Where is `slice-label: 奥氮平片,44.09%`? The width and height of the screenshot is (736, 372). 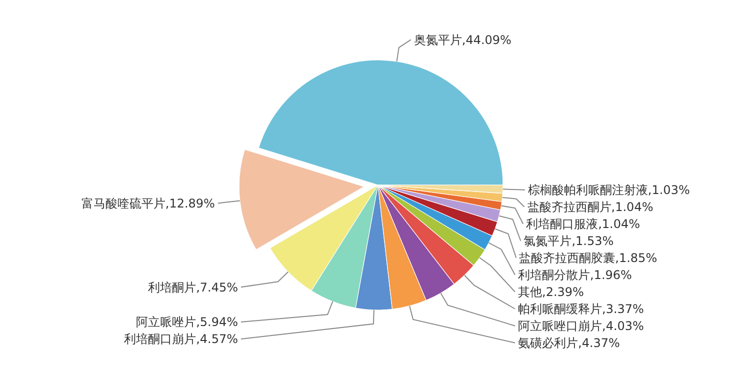 slice-label: 奥氮平片,44.09% is located at coordinates (463, 39).